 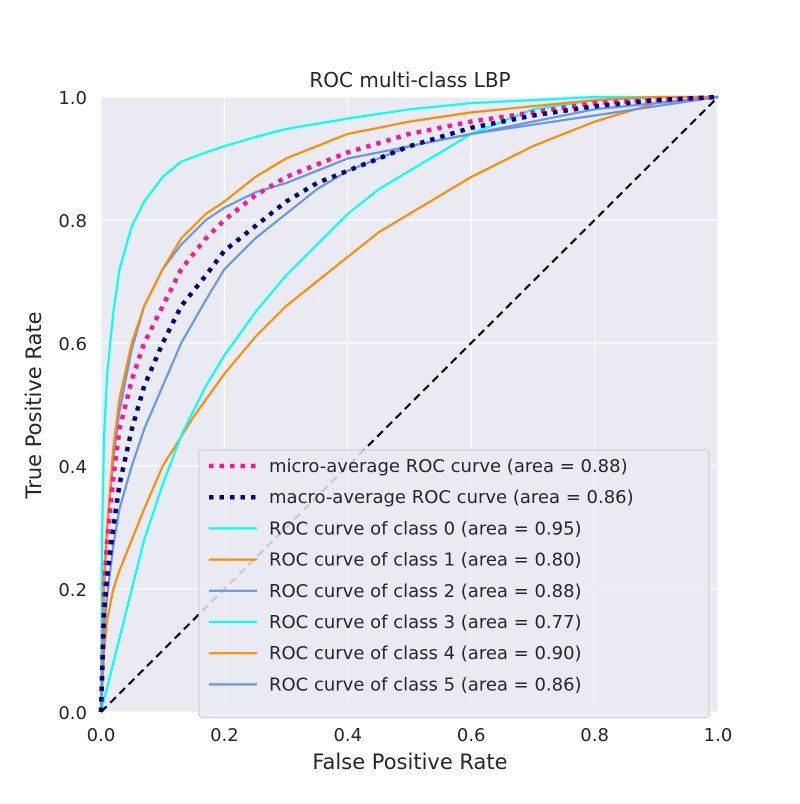 What do you see at coordinates (718, 735) in the screenshot?
I see `x-tick-label: 1.0` at bounding box center [718, 735].